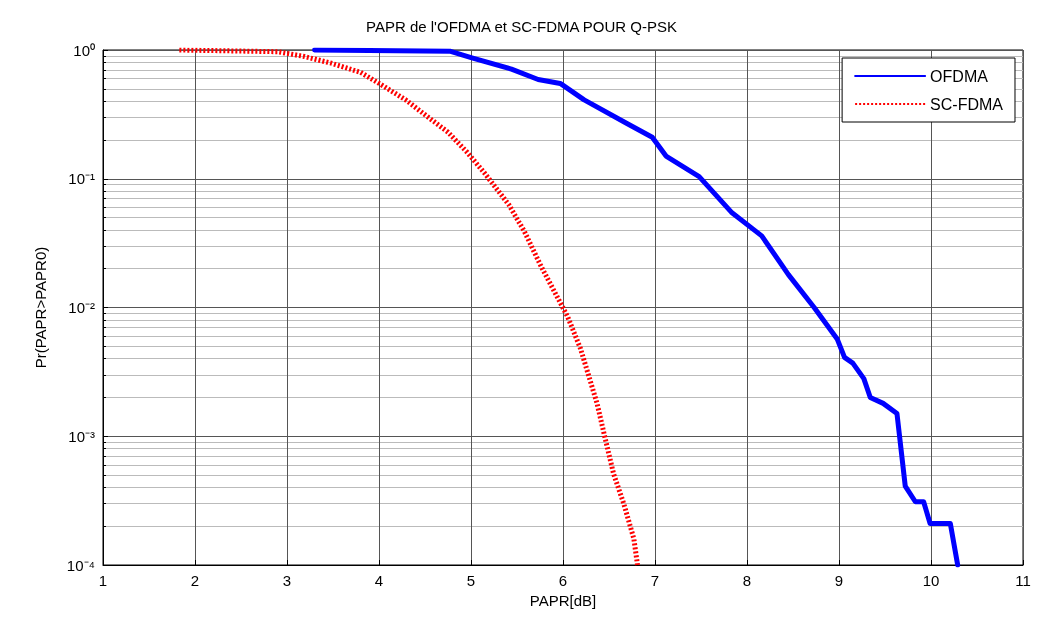  I want to click on y-tick-label: 10⁻⁴, so click(80, 565).